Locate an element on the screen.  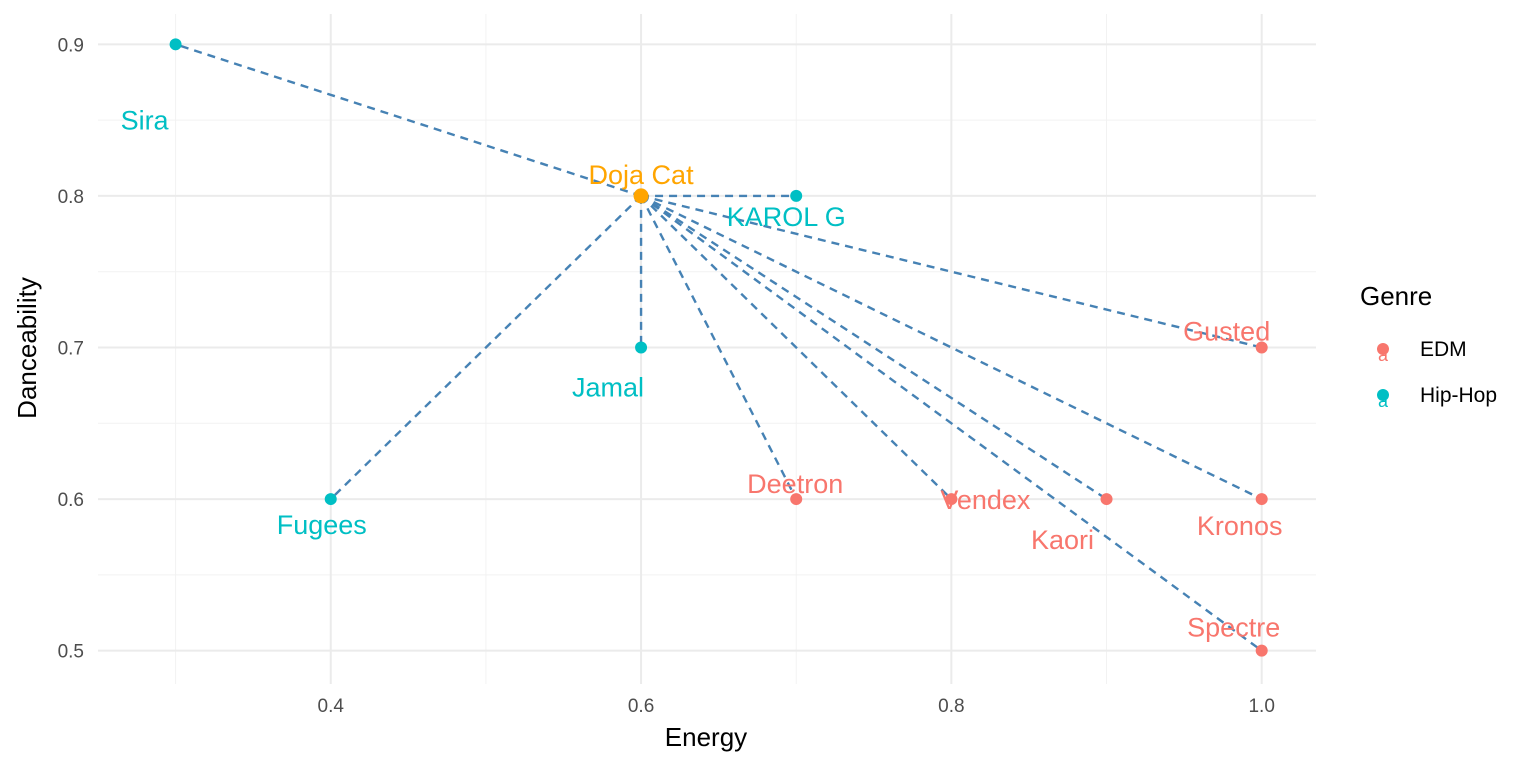
y-tick-label: 0.5 is located at coordinates (71, 652).